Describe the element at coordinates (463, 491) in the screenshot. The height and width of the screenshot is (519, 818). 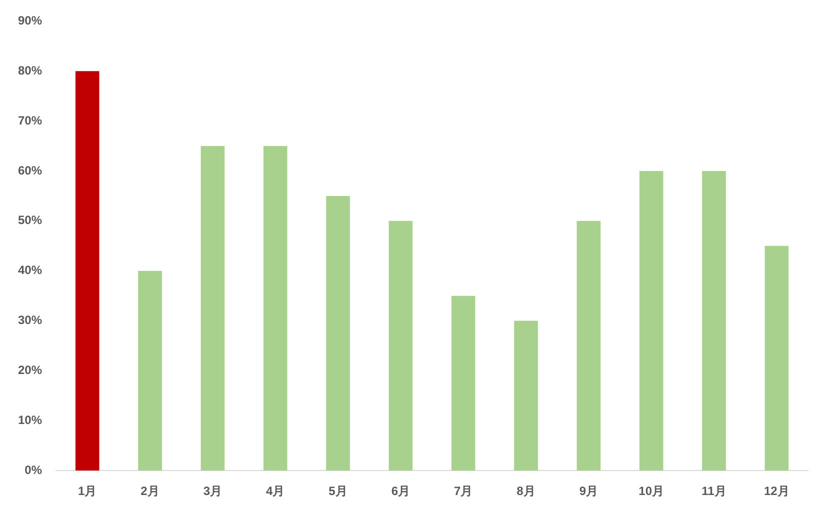
I see `x-tick-label: 7月` at that location.